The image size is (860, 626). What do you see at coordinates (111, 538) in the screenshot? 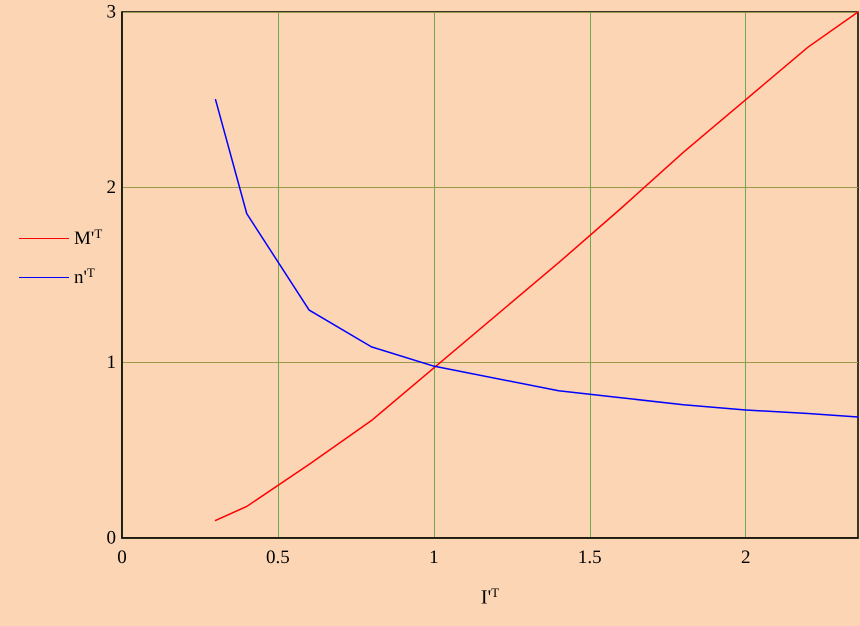
I see `y-tick-label: 0` at bounding box center [111, 538].